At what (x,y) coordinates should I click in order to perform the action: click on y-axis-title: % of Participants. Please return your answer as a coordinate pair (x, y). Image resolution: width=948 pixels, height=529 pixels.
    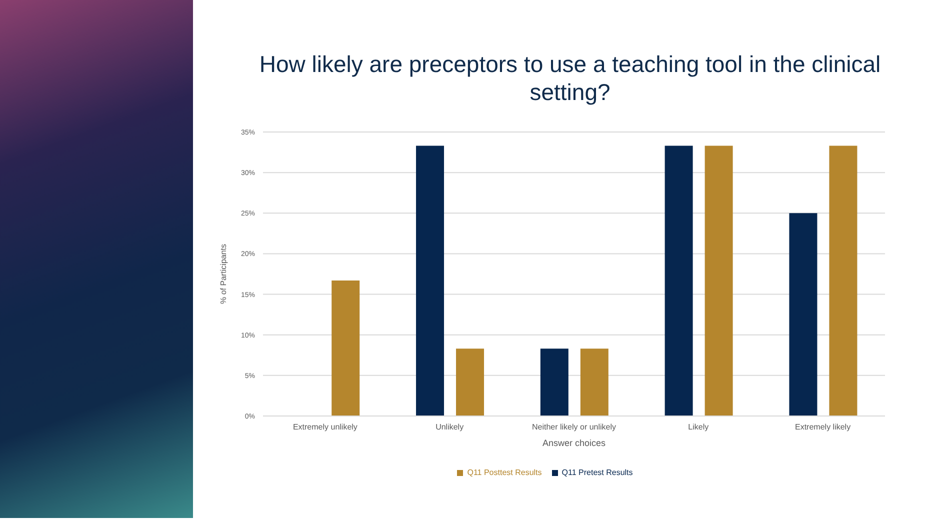
    Looking at the image, I should click on (223, 274).